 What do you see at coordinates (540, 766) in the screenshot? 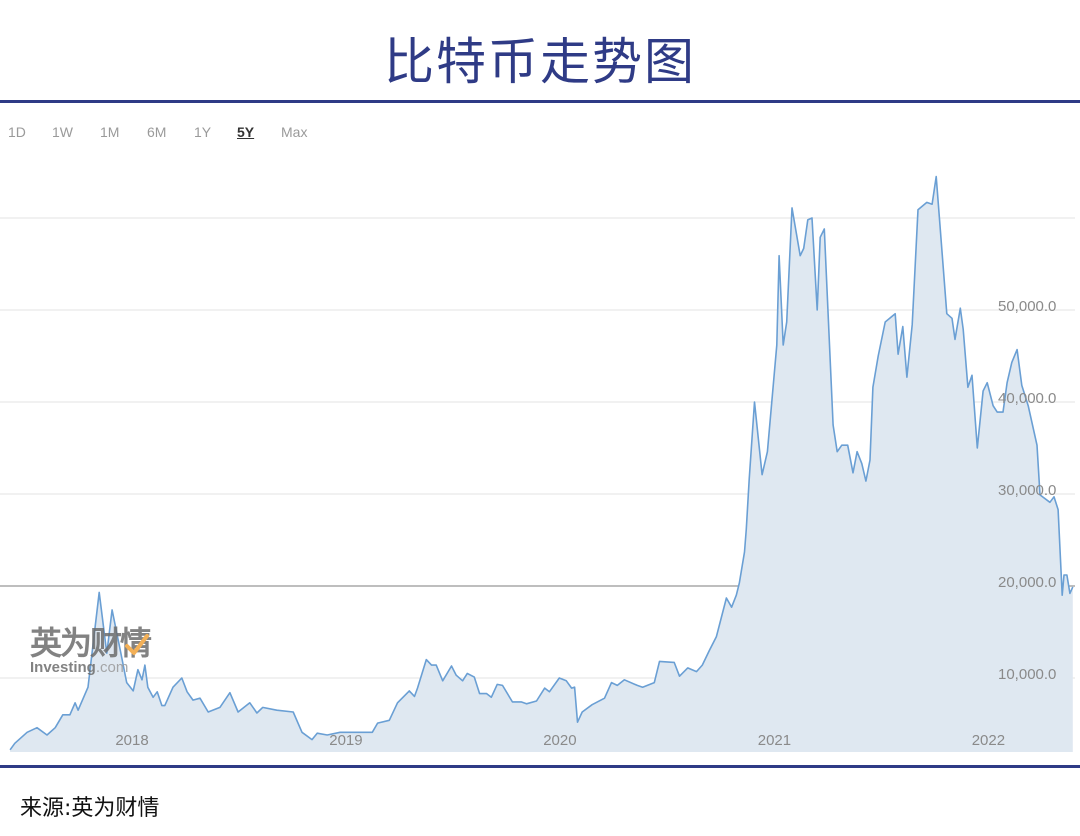
I see `bottom-divider` at bounding box center [540, 766].